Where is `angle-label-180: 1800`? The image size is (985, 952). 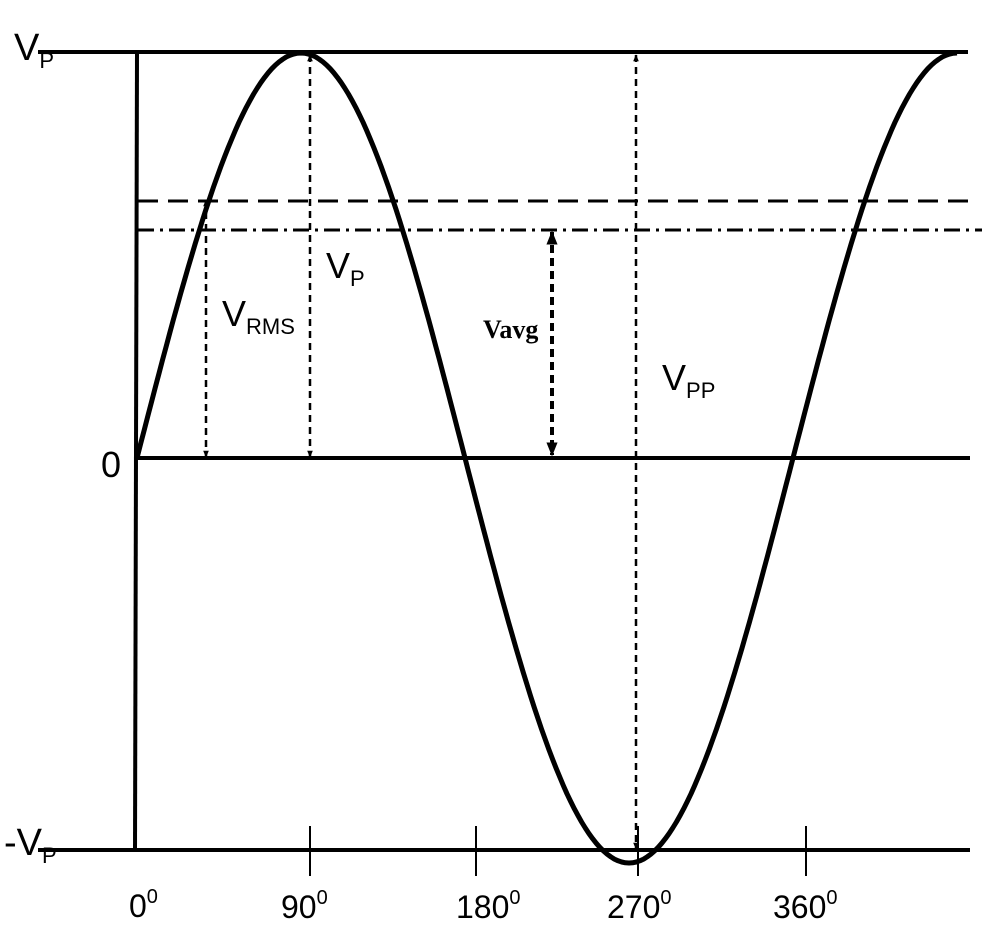
angle-label-180: 1800 is located at coordinates (488, 906).